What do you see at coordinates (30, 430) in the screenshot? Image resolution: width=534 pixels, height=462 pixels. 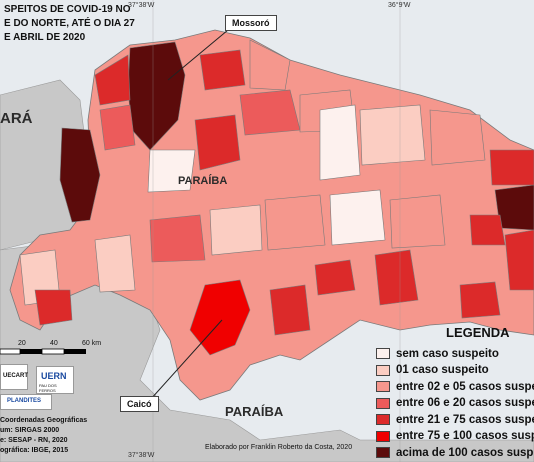 I see `credits-line-2: um: SIRGAS 2000` at bounding box center [30, 430].